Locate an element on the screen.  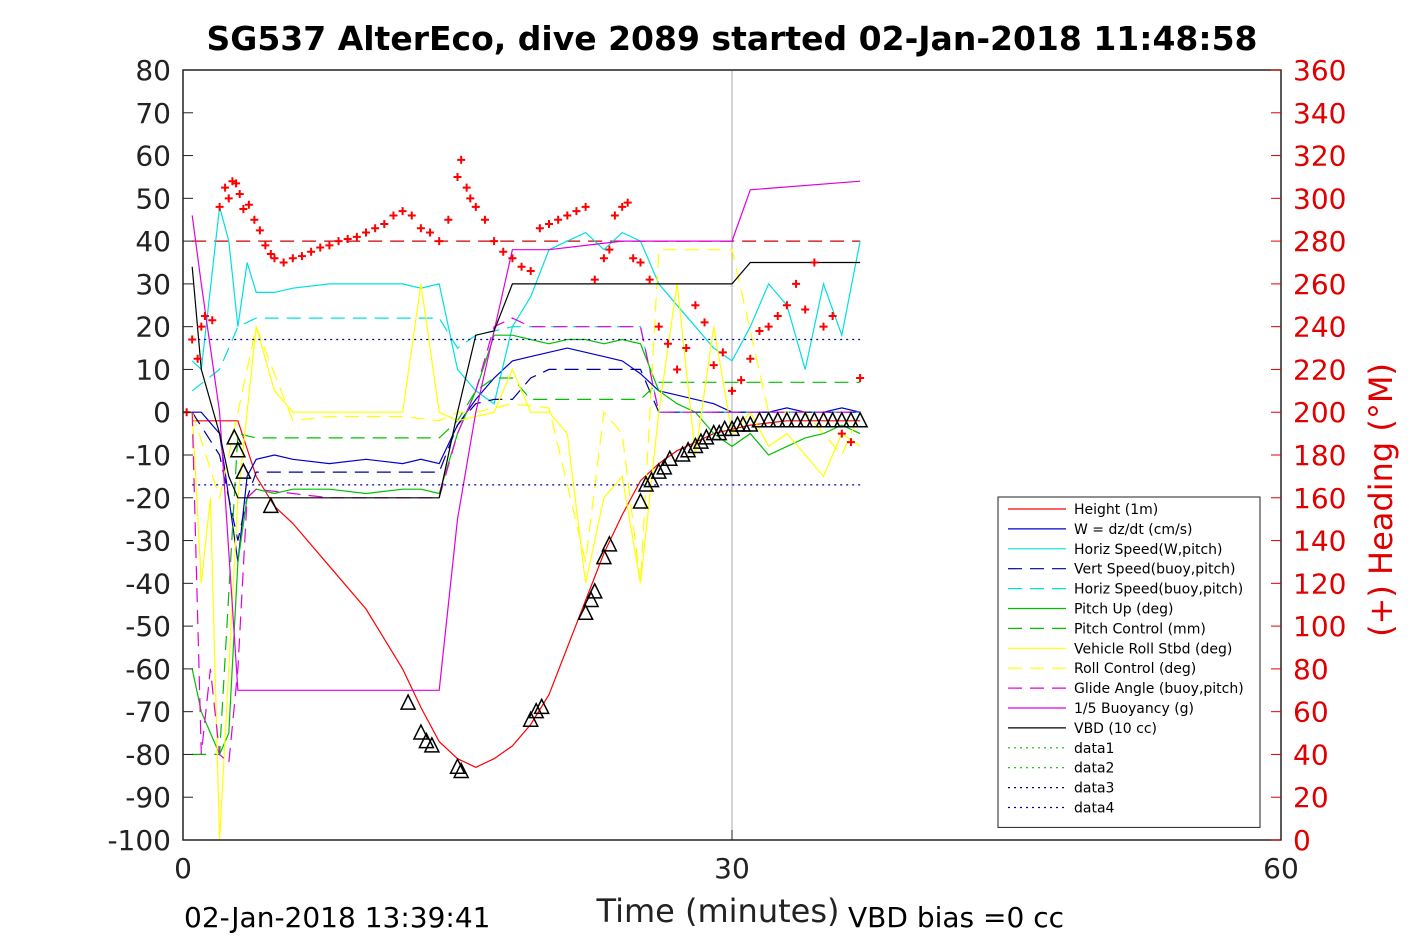
left-tick-label: -40 is located at coordinates (148, 583).